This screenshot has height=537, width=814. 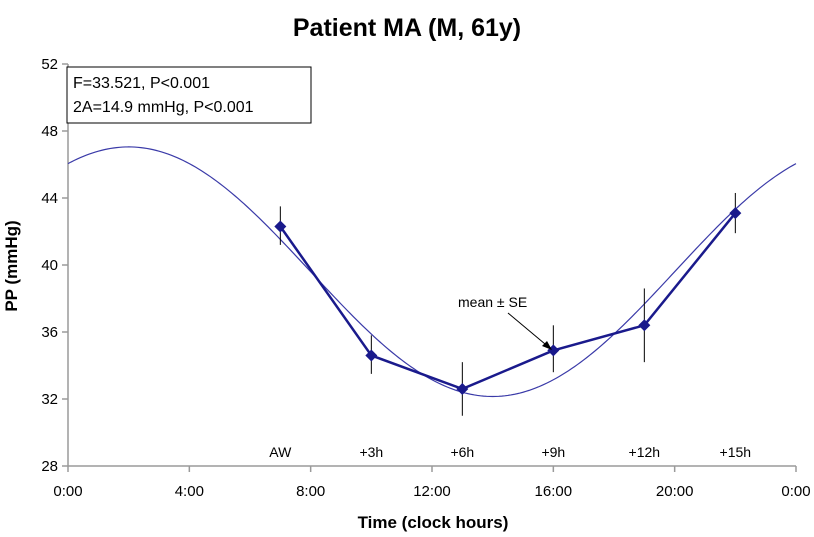 I want to click on annotation-arrow, so click(x=529, y=331).